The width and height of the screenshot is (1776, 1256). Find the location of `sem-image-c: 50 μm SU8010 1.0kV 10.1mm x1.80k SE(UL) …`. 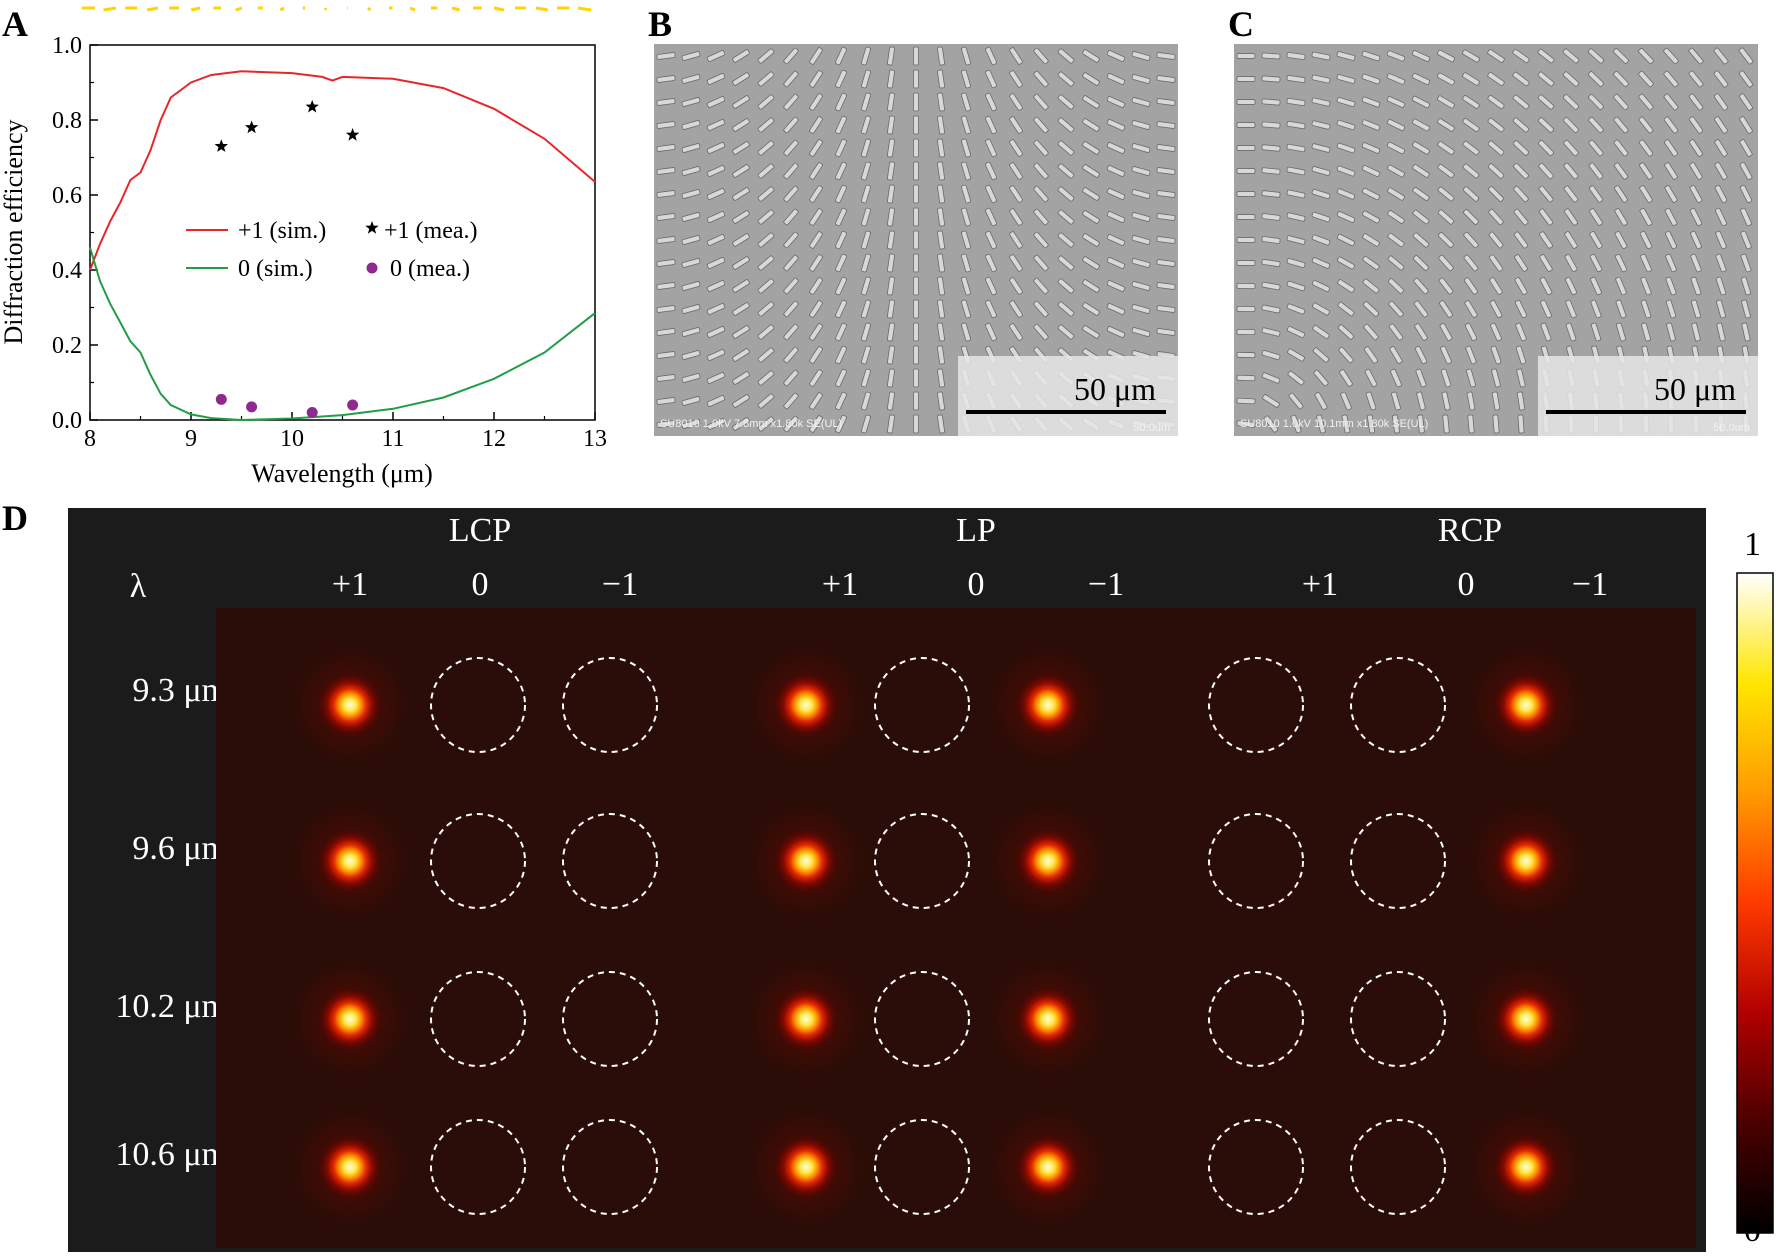

sem-image-c: 50 μm SU8010 1.0kV 10.1mm x1.80k SE(UL) … is located at coordinates (1496, 240).